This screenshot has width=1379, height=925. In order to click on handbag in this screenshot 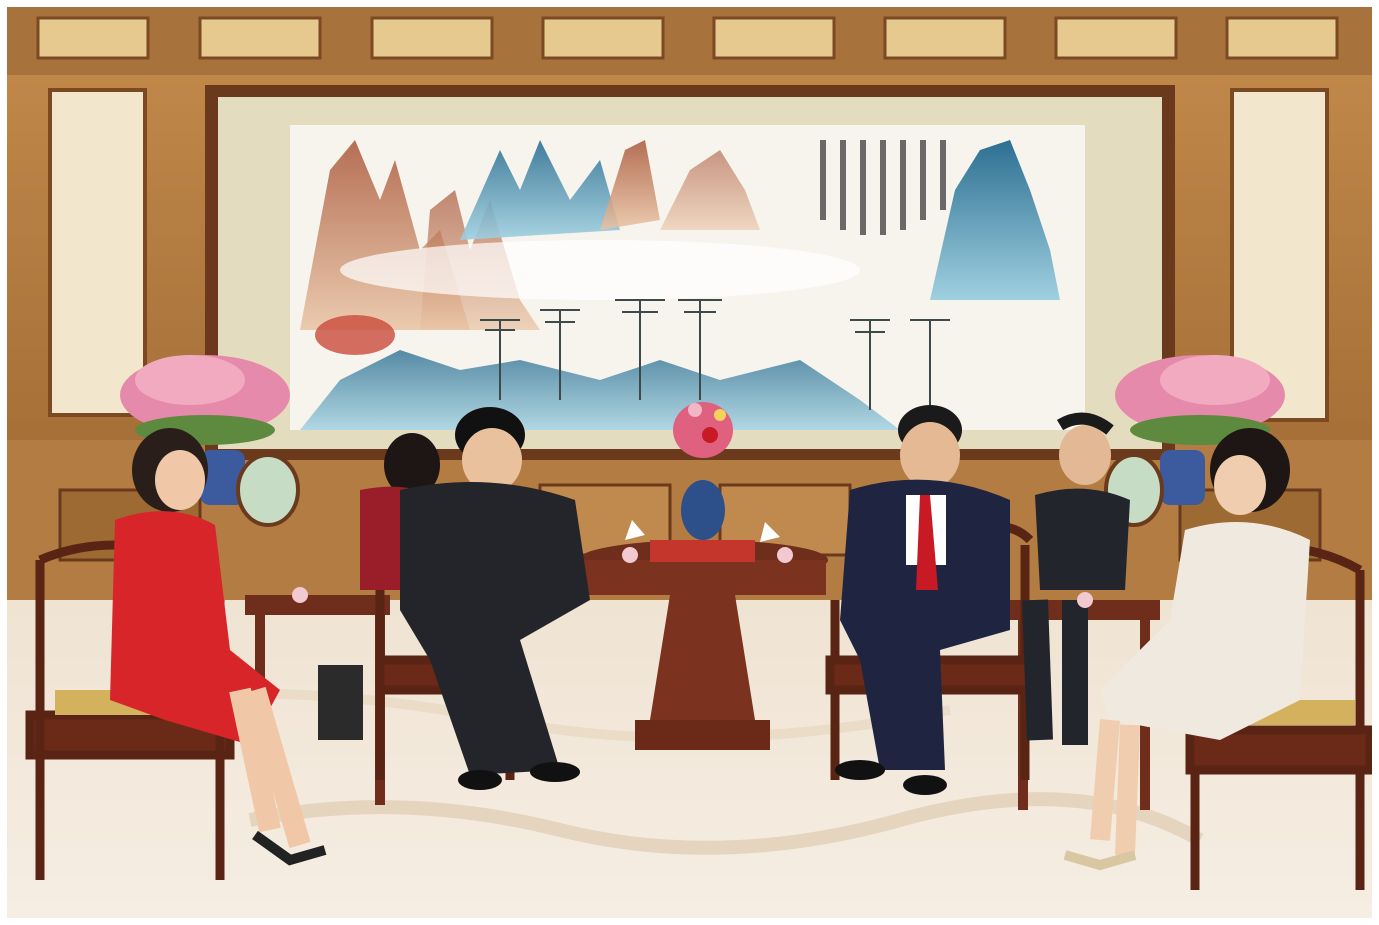, I will do `click(340, 702)`.